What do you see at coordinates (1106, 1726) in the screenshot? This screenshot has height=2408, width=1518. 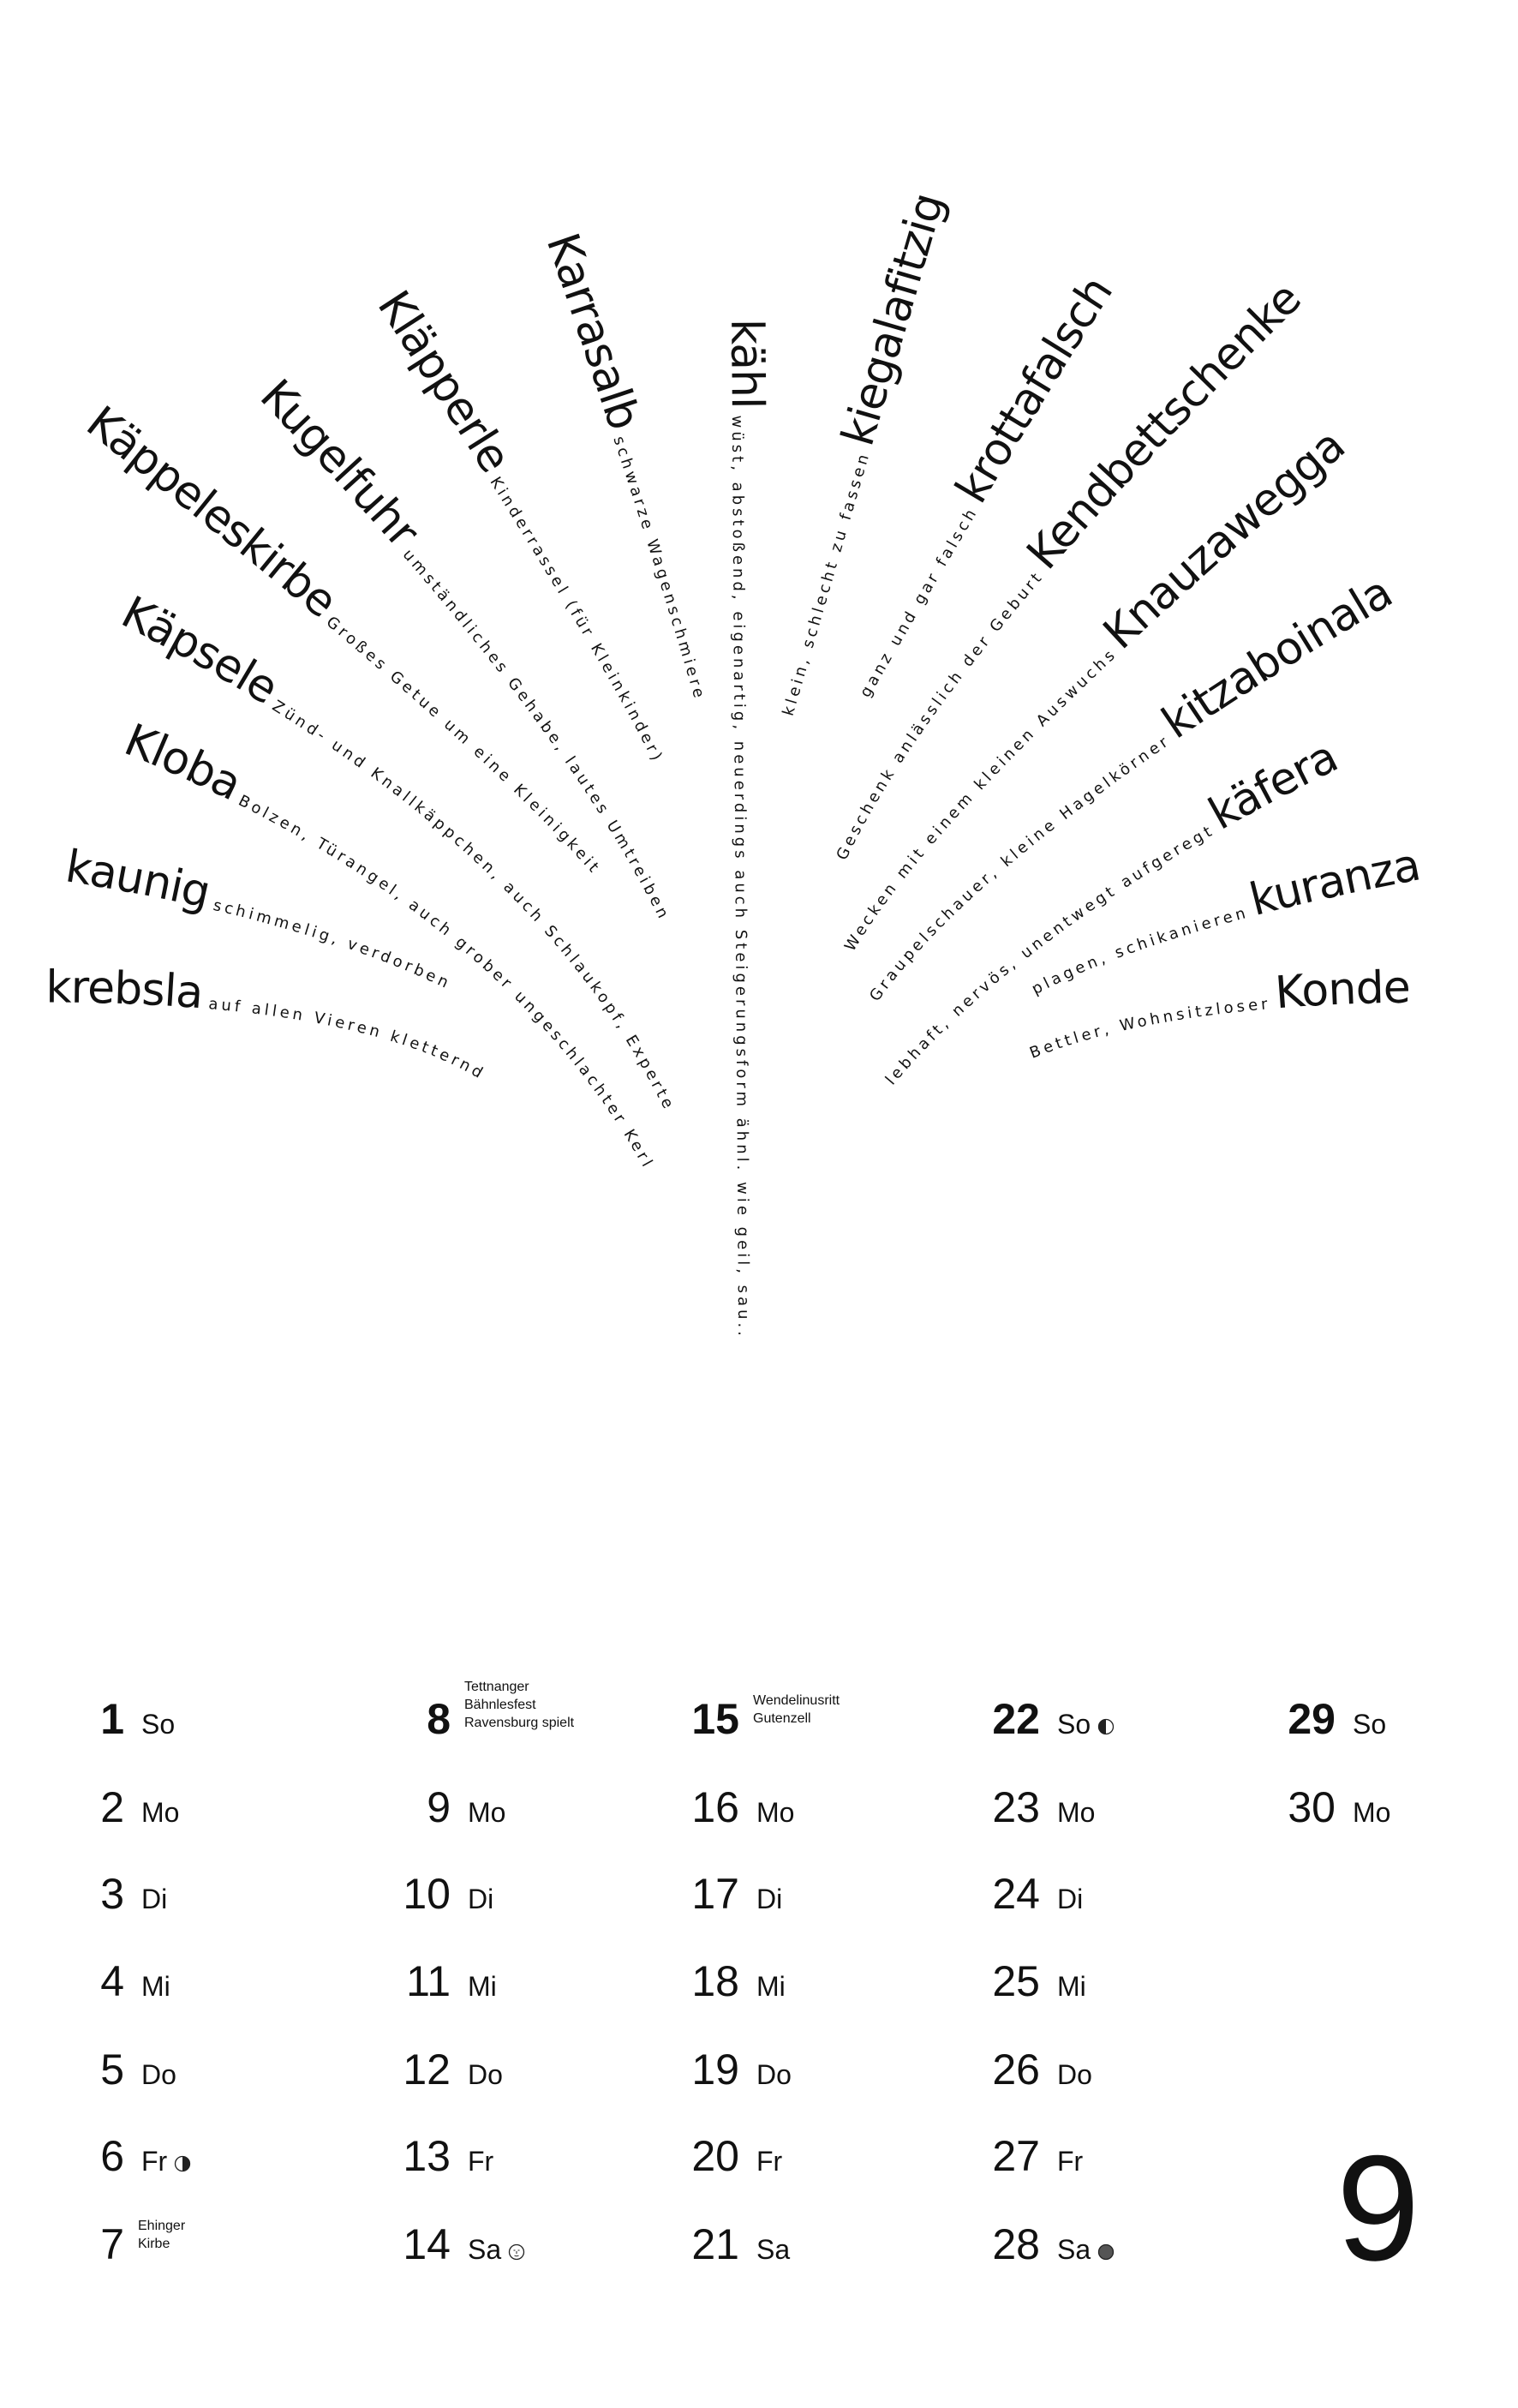 I see `last-quarter-moon-icon` at bounding box center [1106, 1726].